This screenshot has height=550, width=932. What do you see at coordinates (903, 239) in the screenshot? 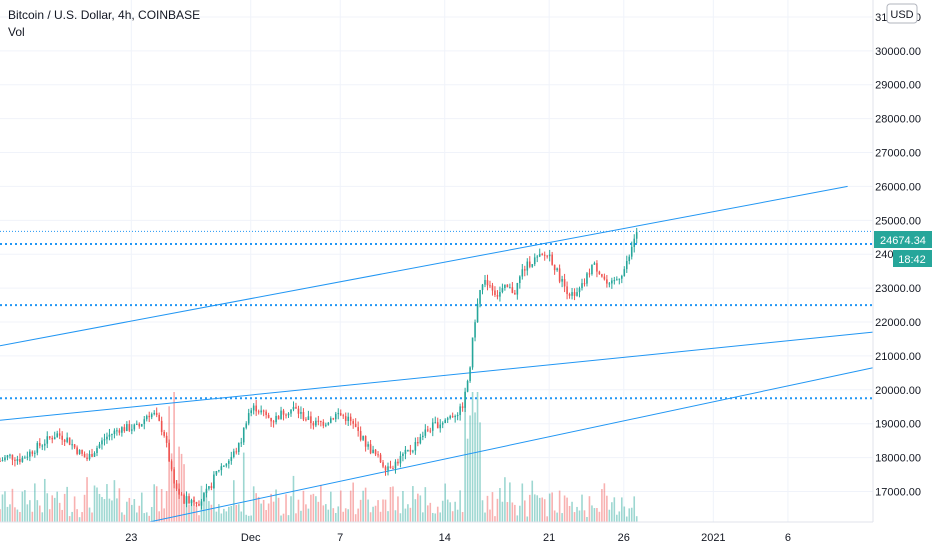
I see `last-price-tag: 24674.34` at bounding box center [903, 239].